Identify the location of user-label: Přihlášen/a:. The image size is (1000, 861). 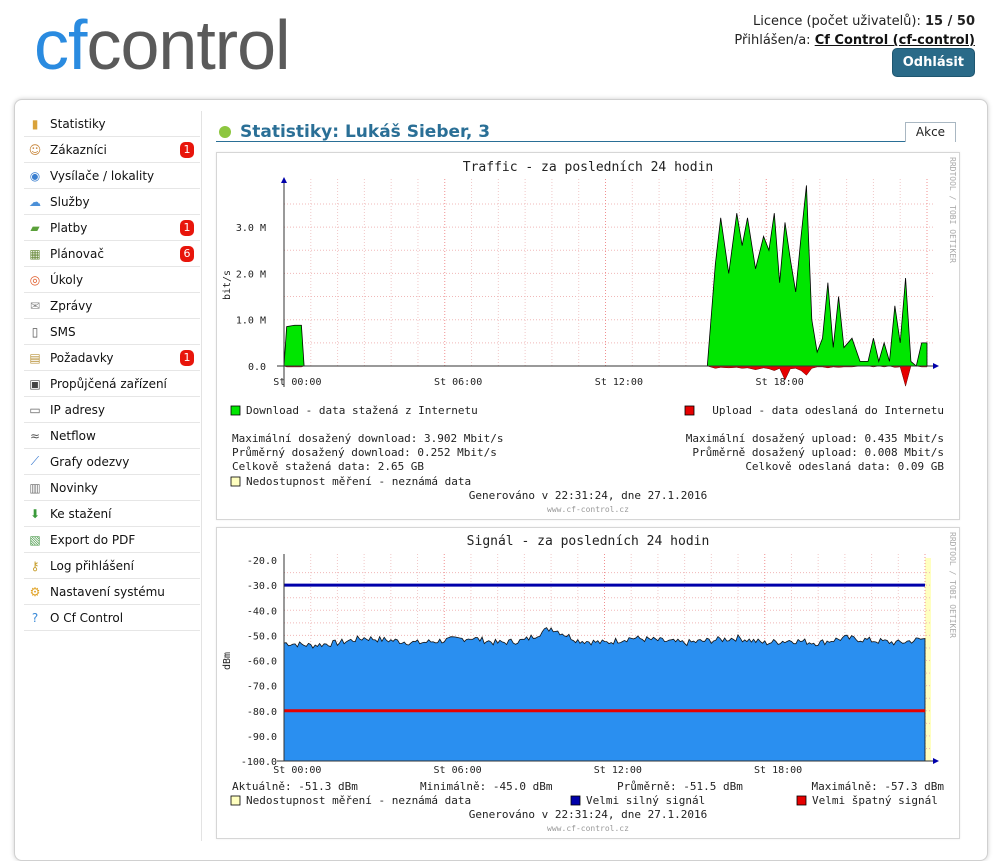
(772, 40).